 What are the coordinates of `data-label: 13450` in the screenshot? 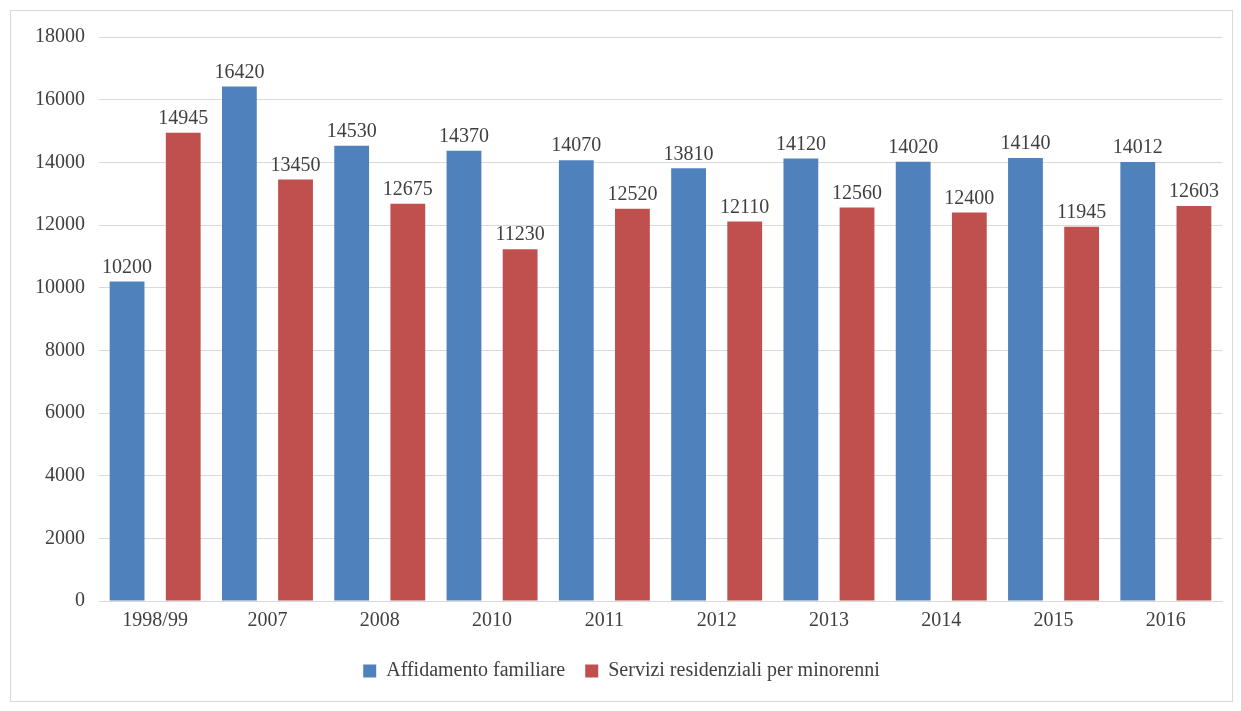 It's located at (295, 163).